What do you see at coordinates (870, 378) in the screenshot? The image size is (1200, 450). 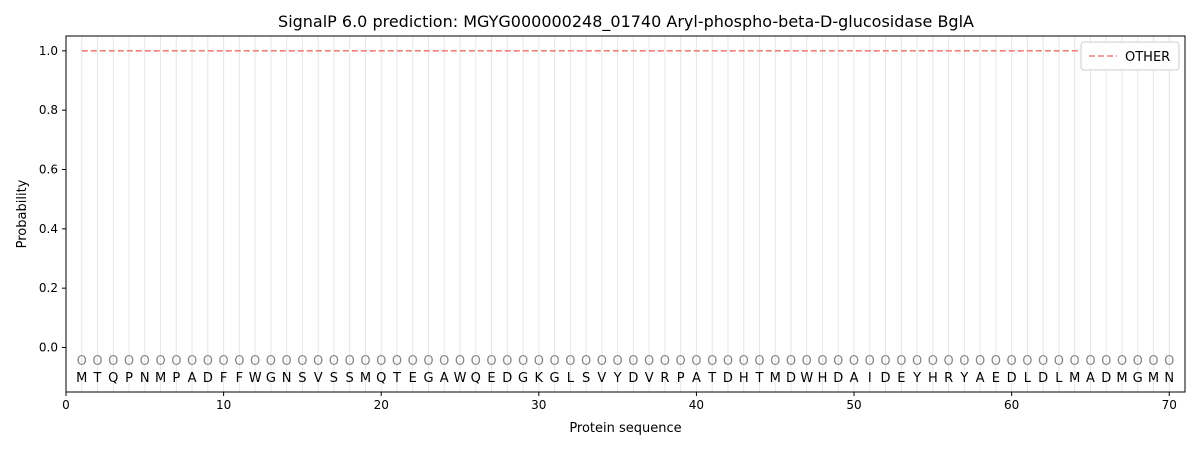 I see `residue-label: I` at bounding box center [870, 378].